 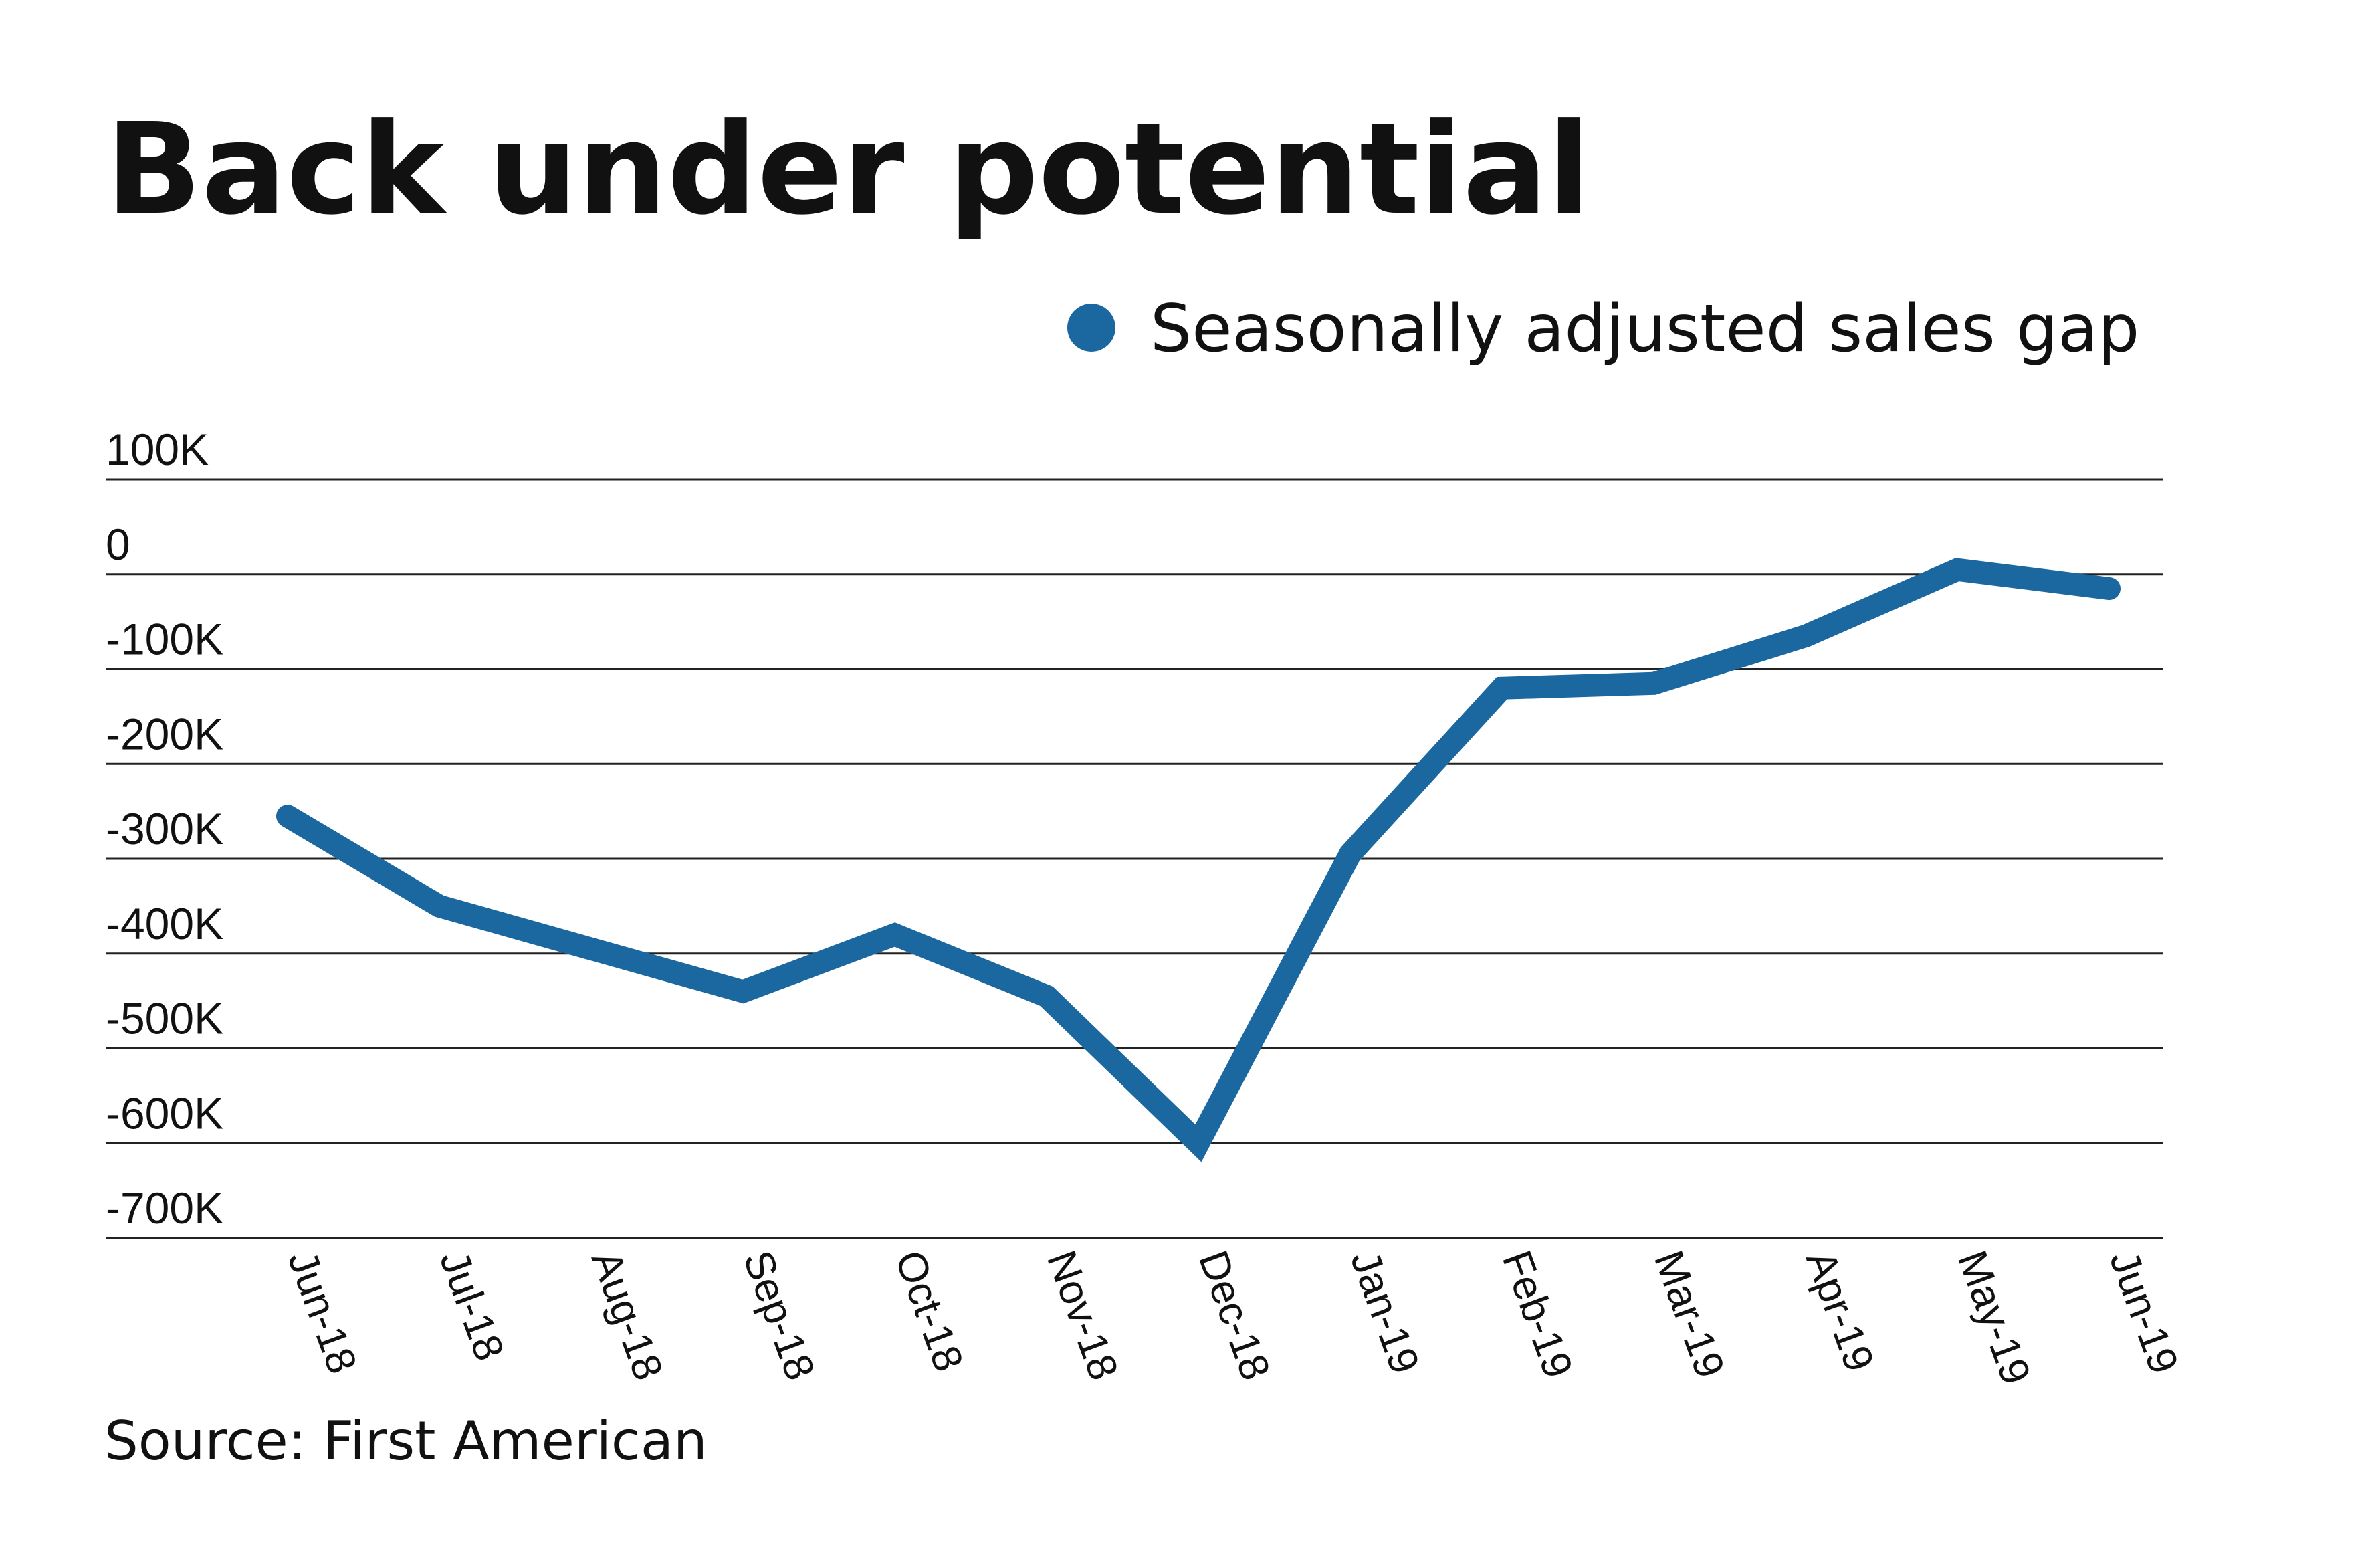 I want to click on x-tick-label: Nov-18, so click(x=1082, y=1315).